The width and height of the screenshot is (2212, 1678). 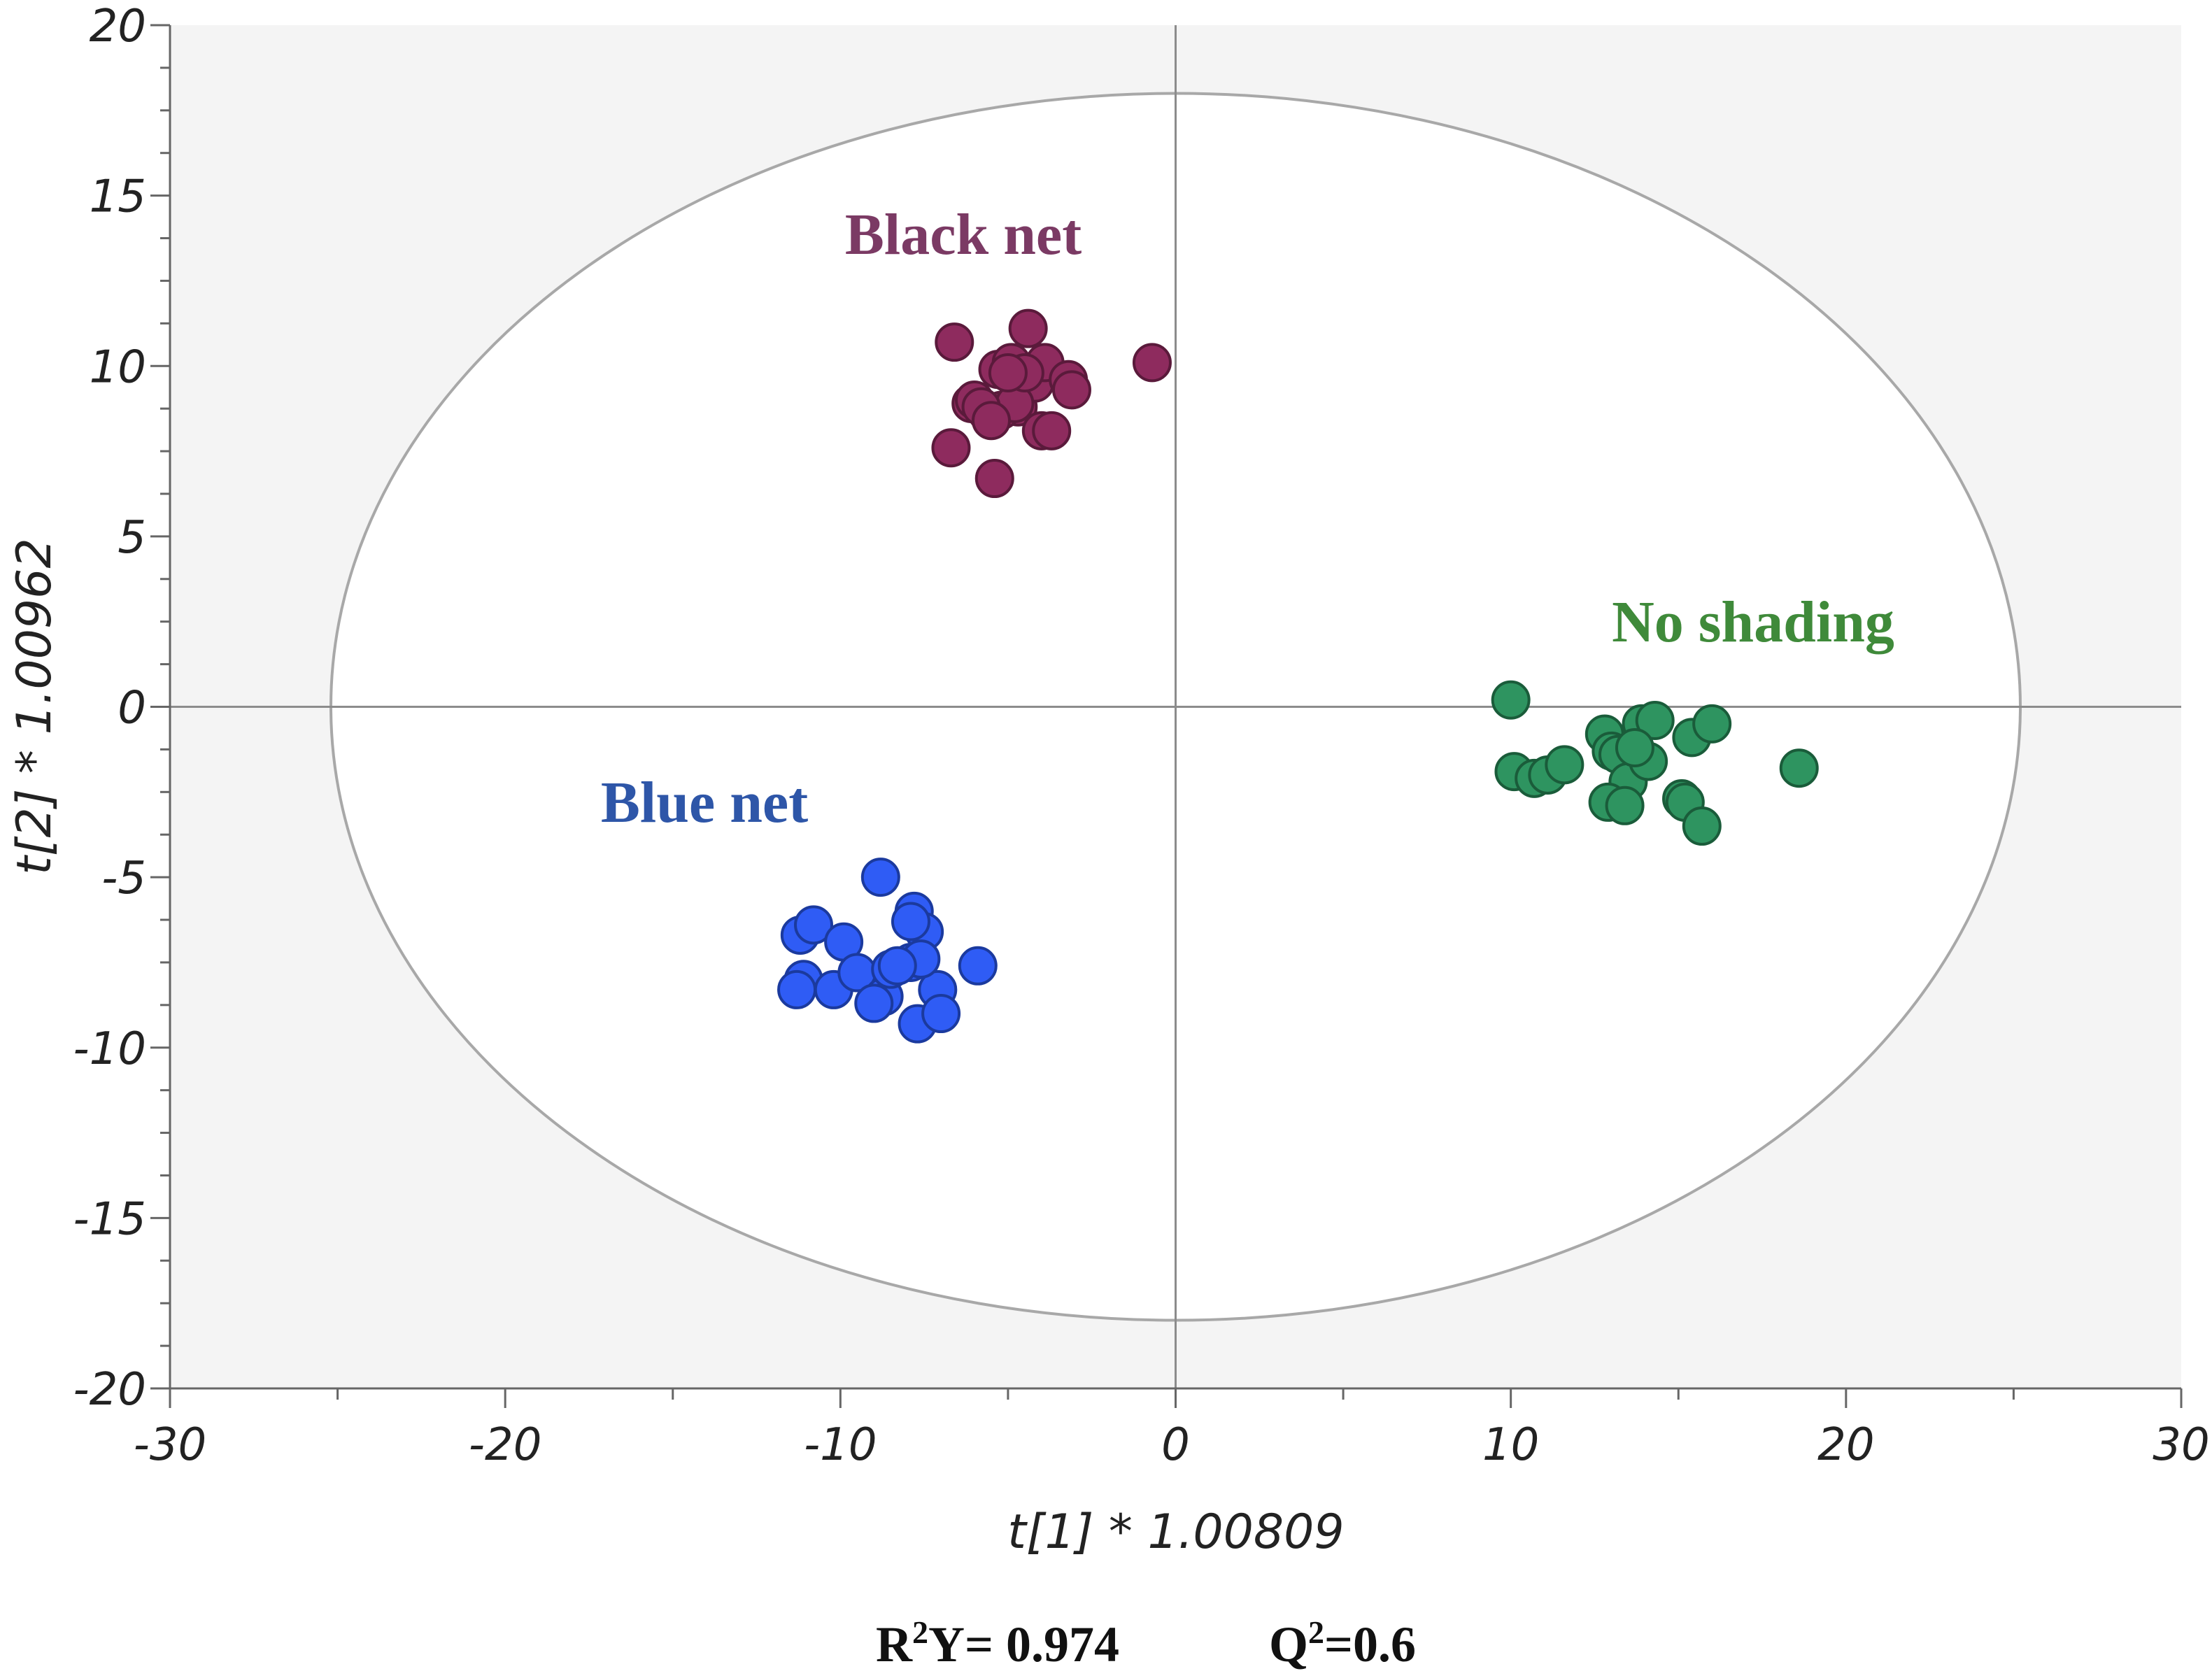 I want to click on q2-stat: Q2=0.6, so click(x=1342, y=1643).